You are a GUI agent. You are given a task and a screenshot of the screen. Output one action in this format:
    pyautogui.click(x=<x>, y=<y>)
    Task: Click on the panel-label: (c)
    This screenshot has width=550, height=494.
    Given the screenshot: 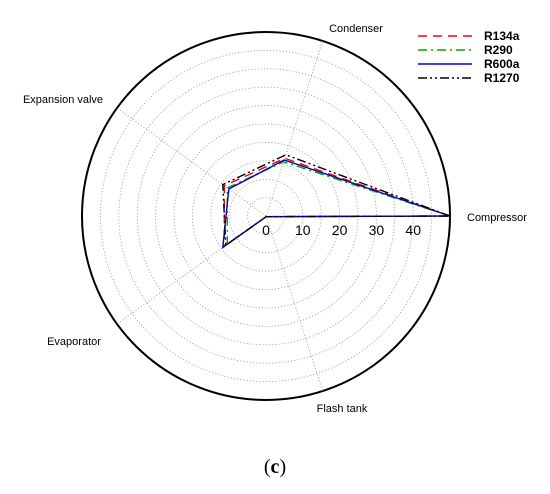 What is the action you would take?
    pyautogui.click(x=275, y=467)
    